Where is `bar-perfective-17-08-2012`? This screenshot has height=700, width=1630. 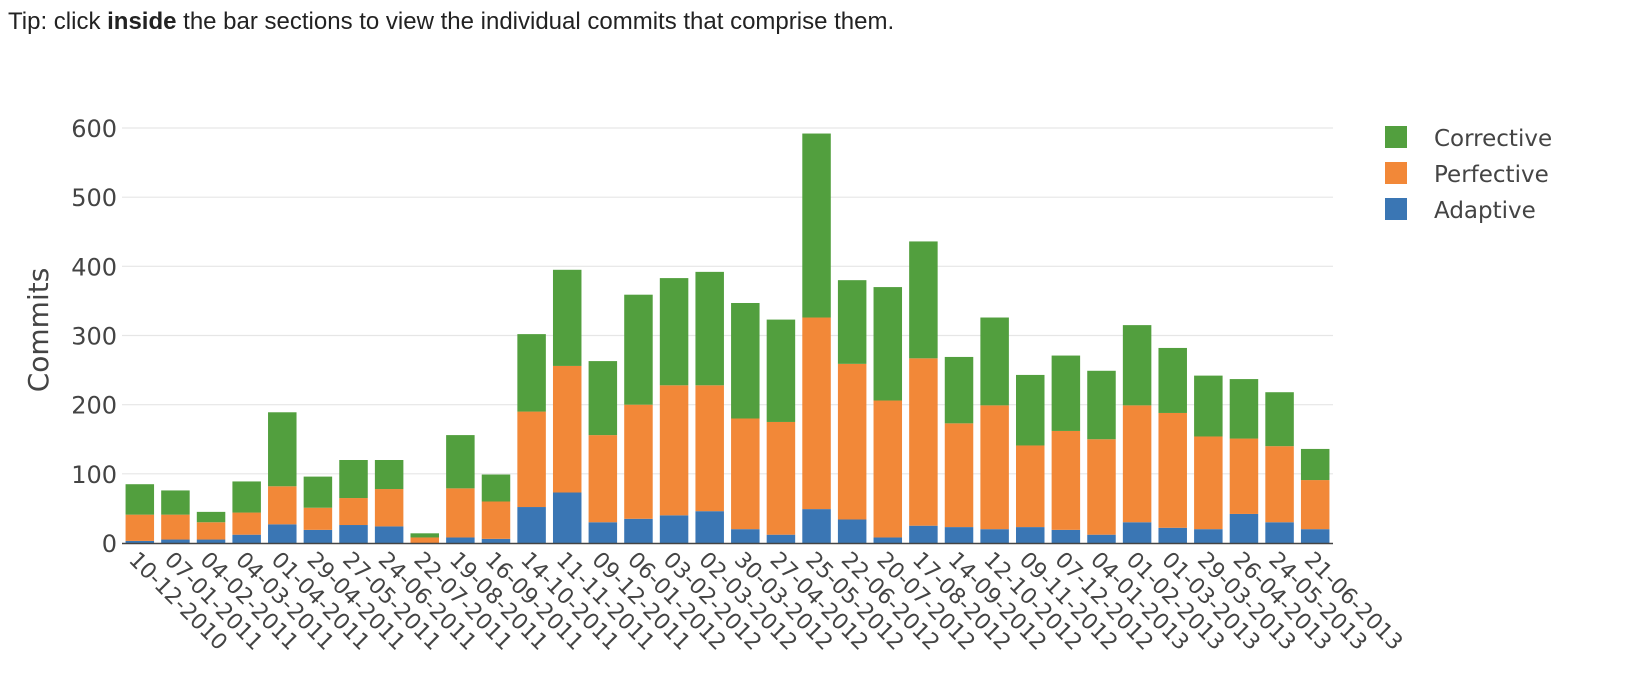
bar-perfective-17-08-2012 is located at coordinates (923, 442).